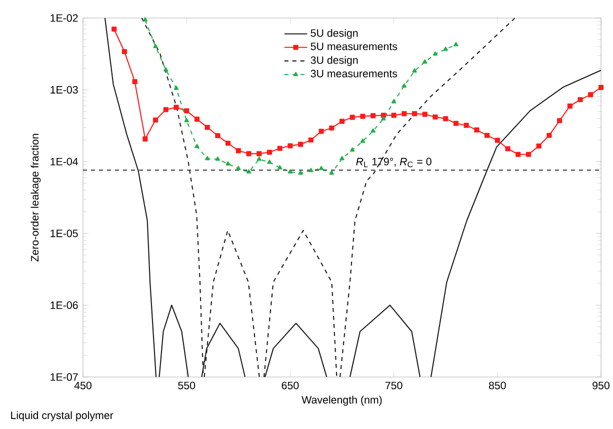  Describe the element at coordinates (64, 90) in the screenshot. I see `y-tick-label: 1E-03` at that location.